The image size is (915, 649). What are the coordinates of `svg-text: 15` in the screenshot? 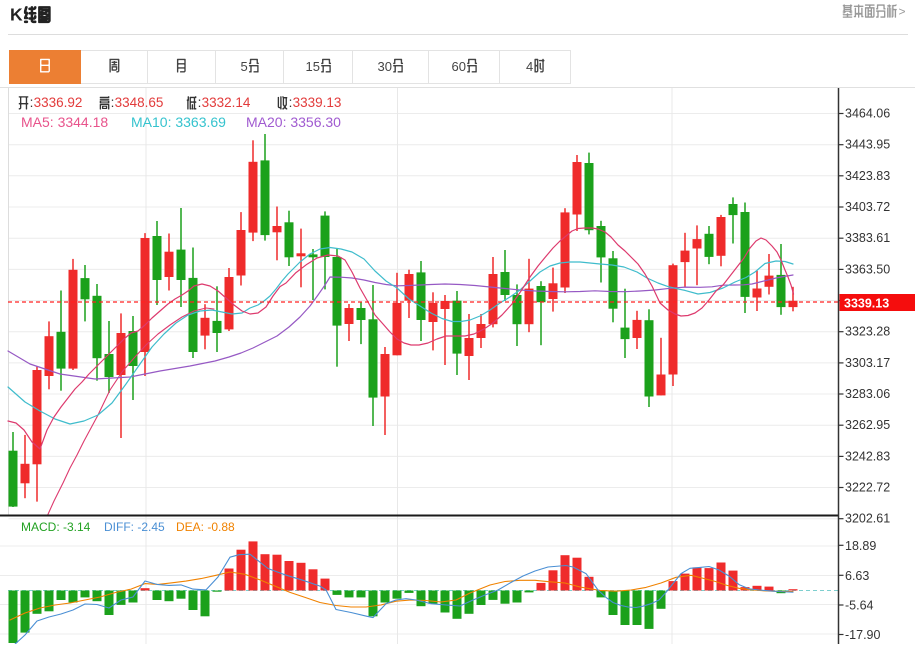 It's located at (313, 66).